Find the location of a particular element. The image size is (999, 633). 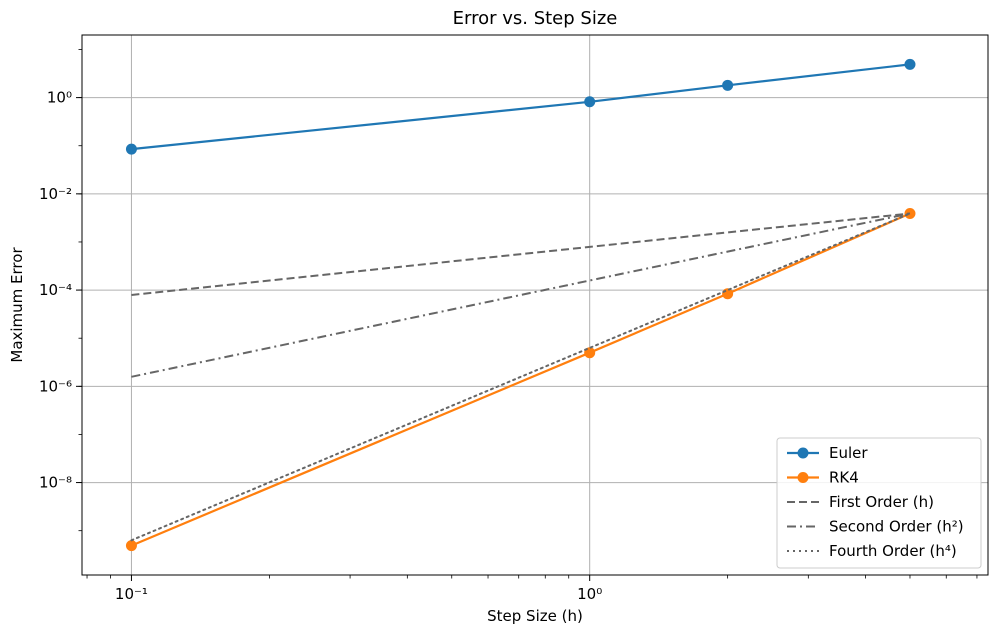

series-euler is located at coordinates (520, 106).